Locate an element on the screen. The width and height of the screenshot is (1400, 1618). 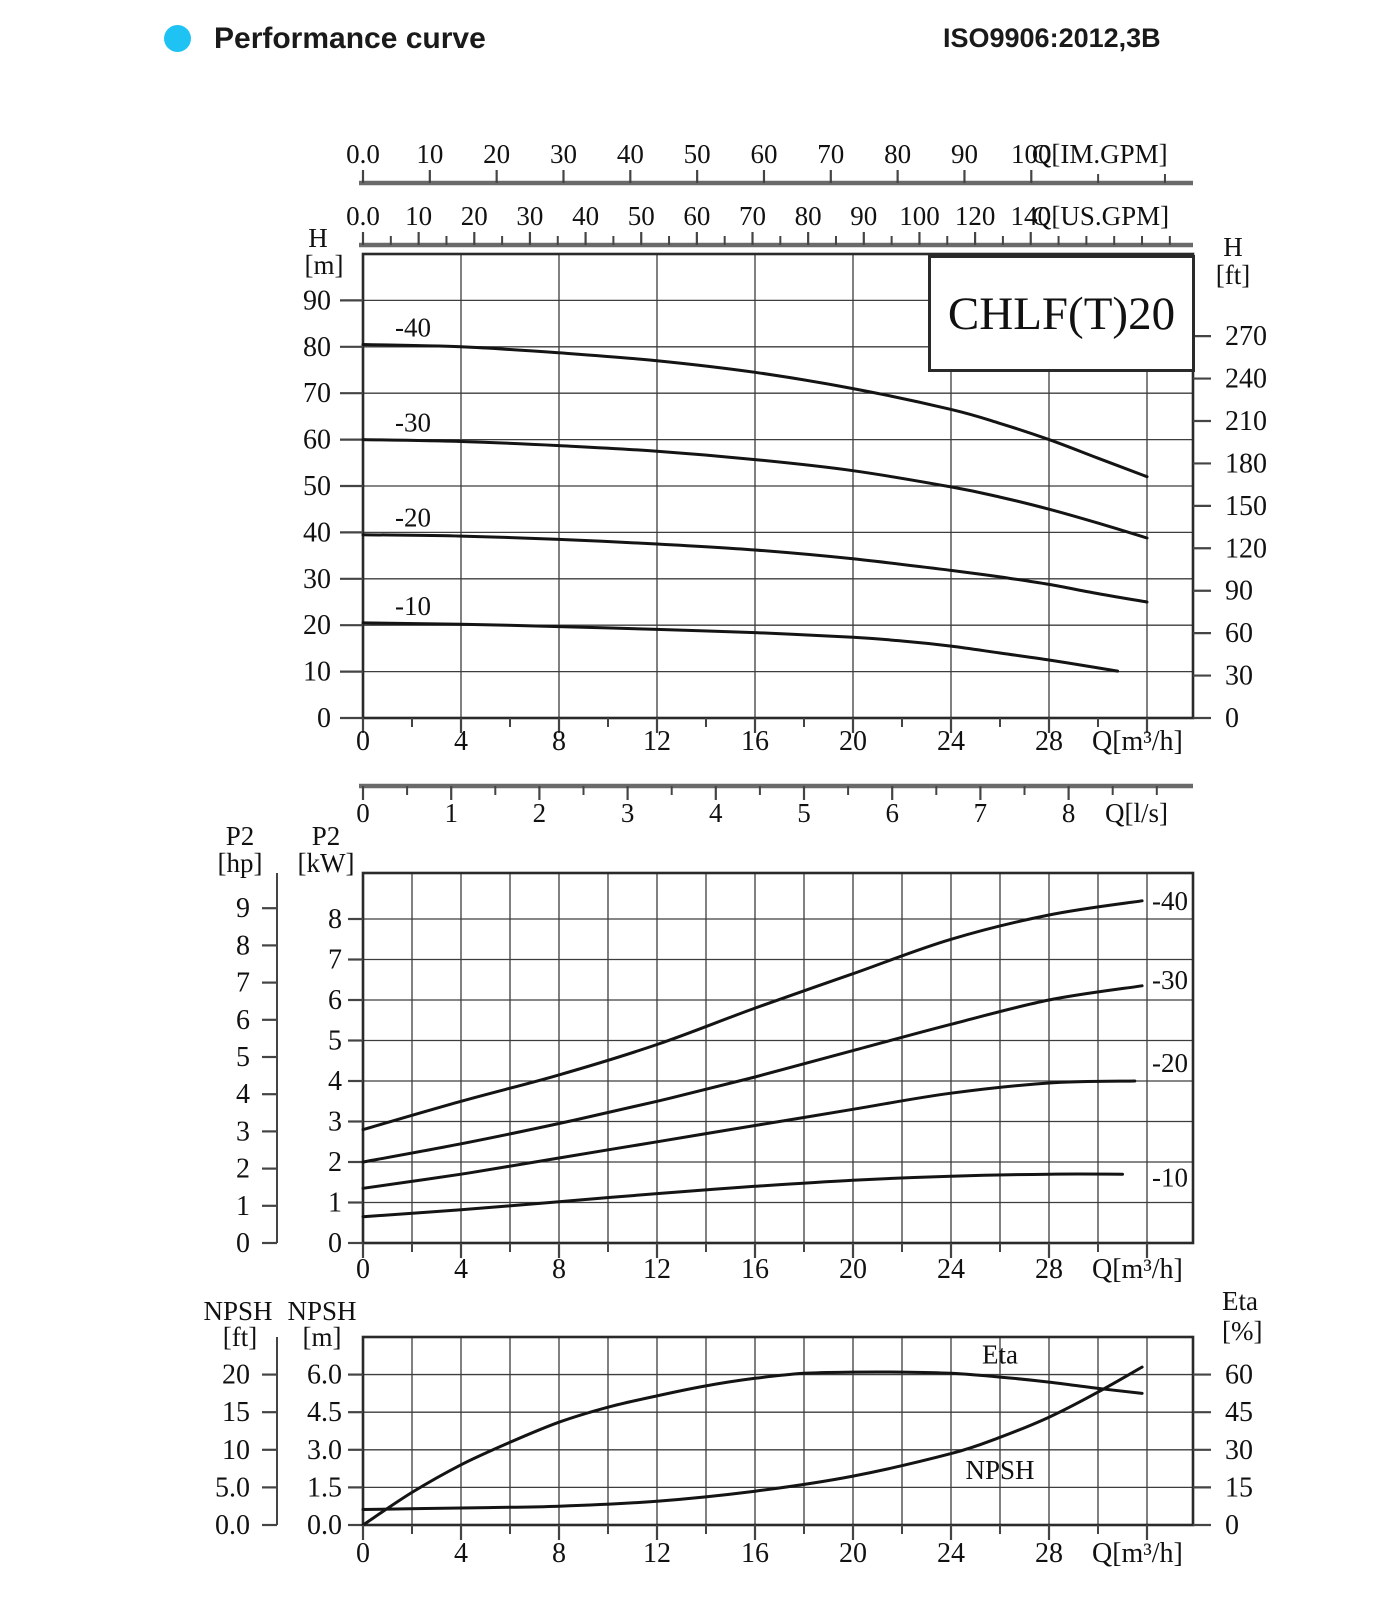
head-curve--40 is located at coordinates (755, 411).